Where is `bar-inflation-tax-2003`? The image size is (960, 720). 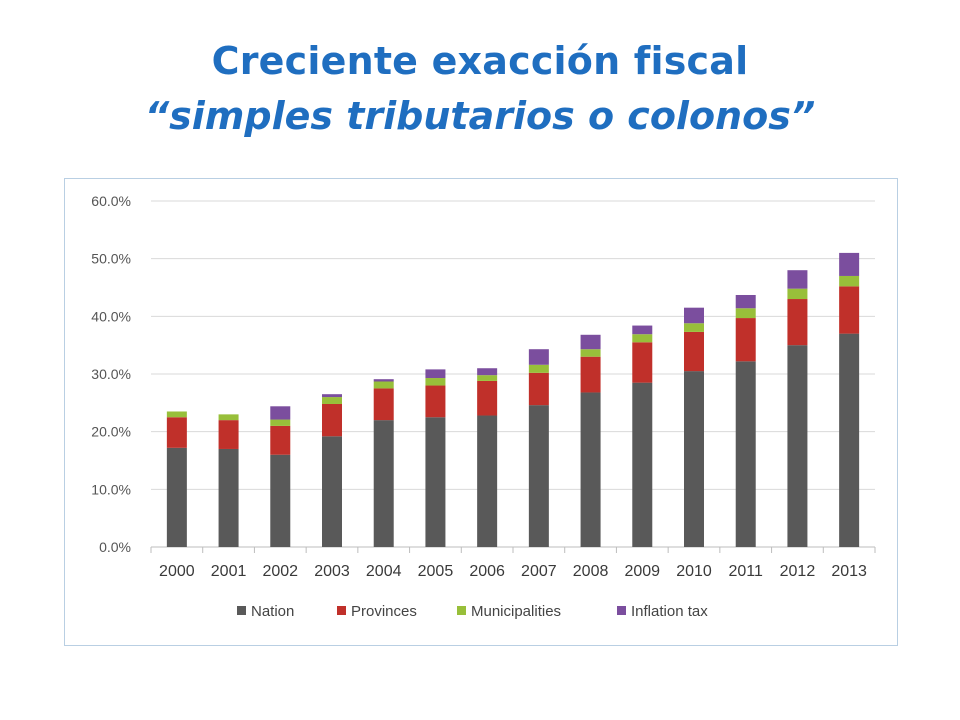 bar-inflation-tax-2003 is located at coordinates (332, 396).